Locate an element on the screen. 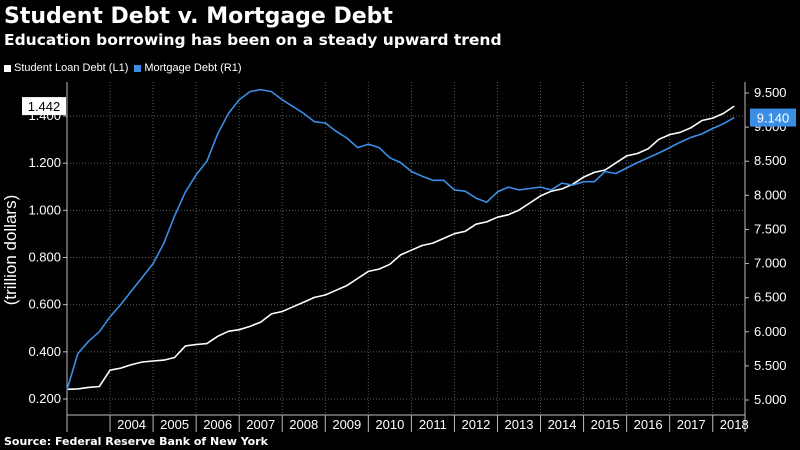  y-tick-label-left: 0.400 is located at coordinates (44, 351).